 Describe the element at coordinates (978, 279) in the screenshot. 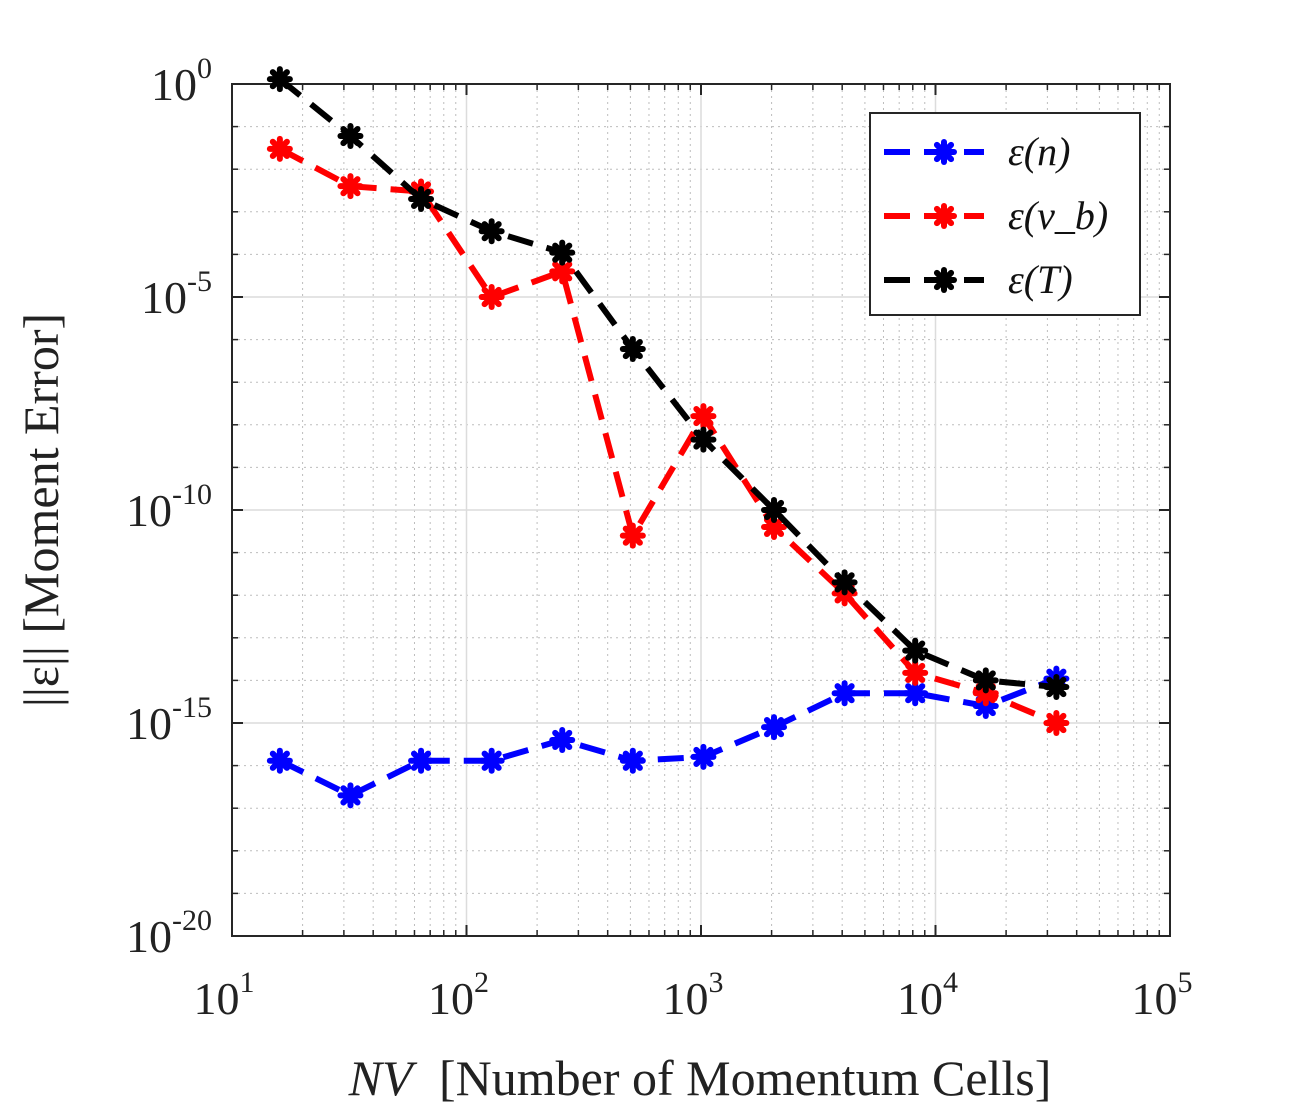

I see `legend-entry: ε(T)` at that location.